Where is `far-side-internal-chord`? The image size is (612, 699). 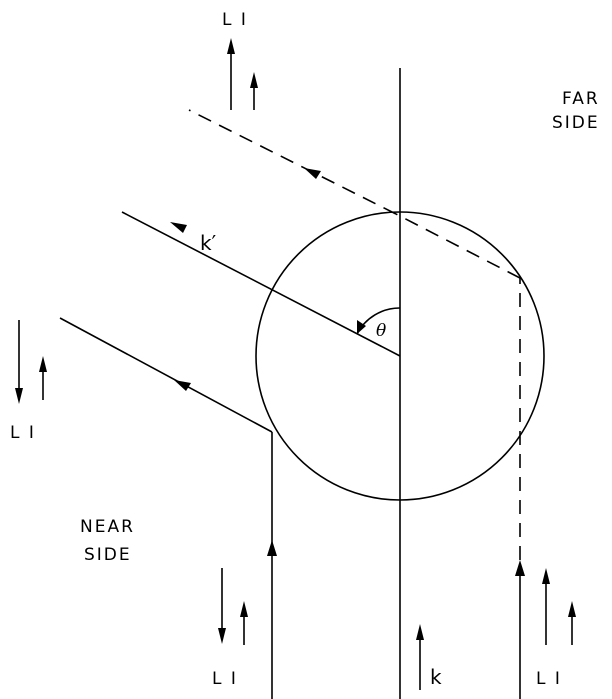 far-side-internal-chord is located at coordinates (458, 246).